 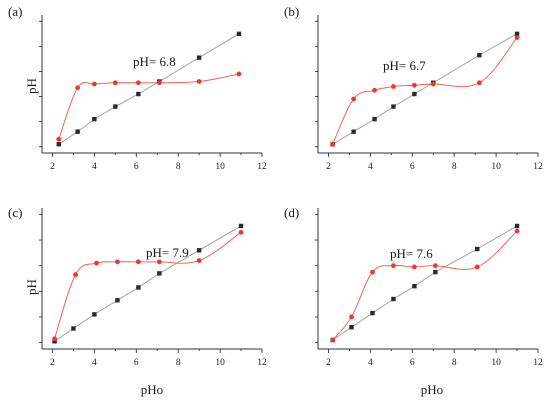 What do you see at coordinates (404, 65) in the screenshot?
I see `ph-annotation: pH= 6.7` at bounding box center [404, 65].